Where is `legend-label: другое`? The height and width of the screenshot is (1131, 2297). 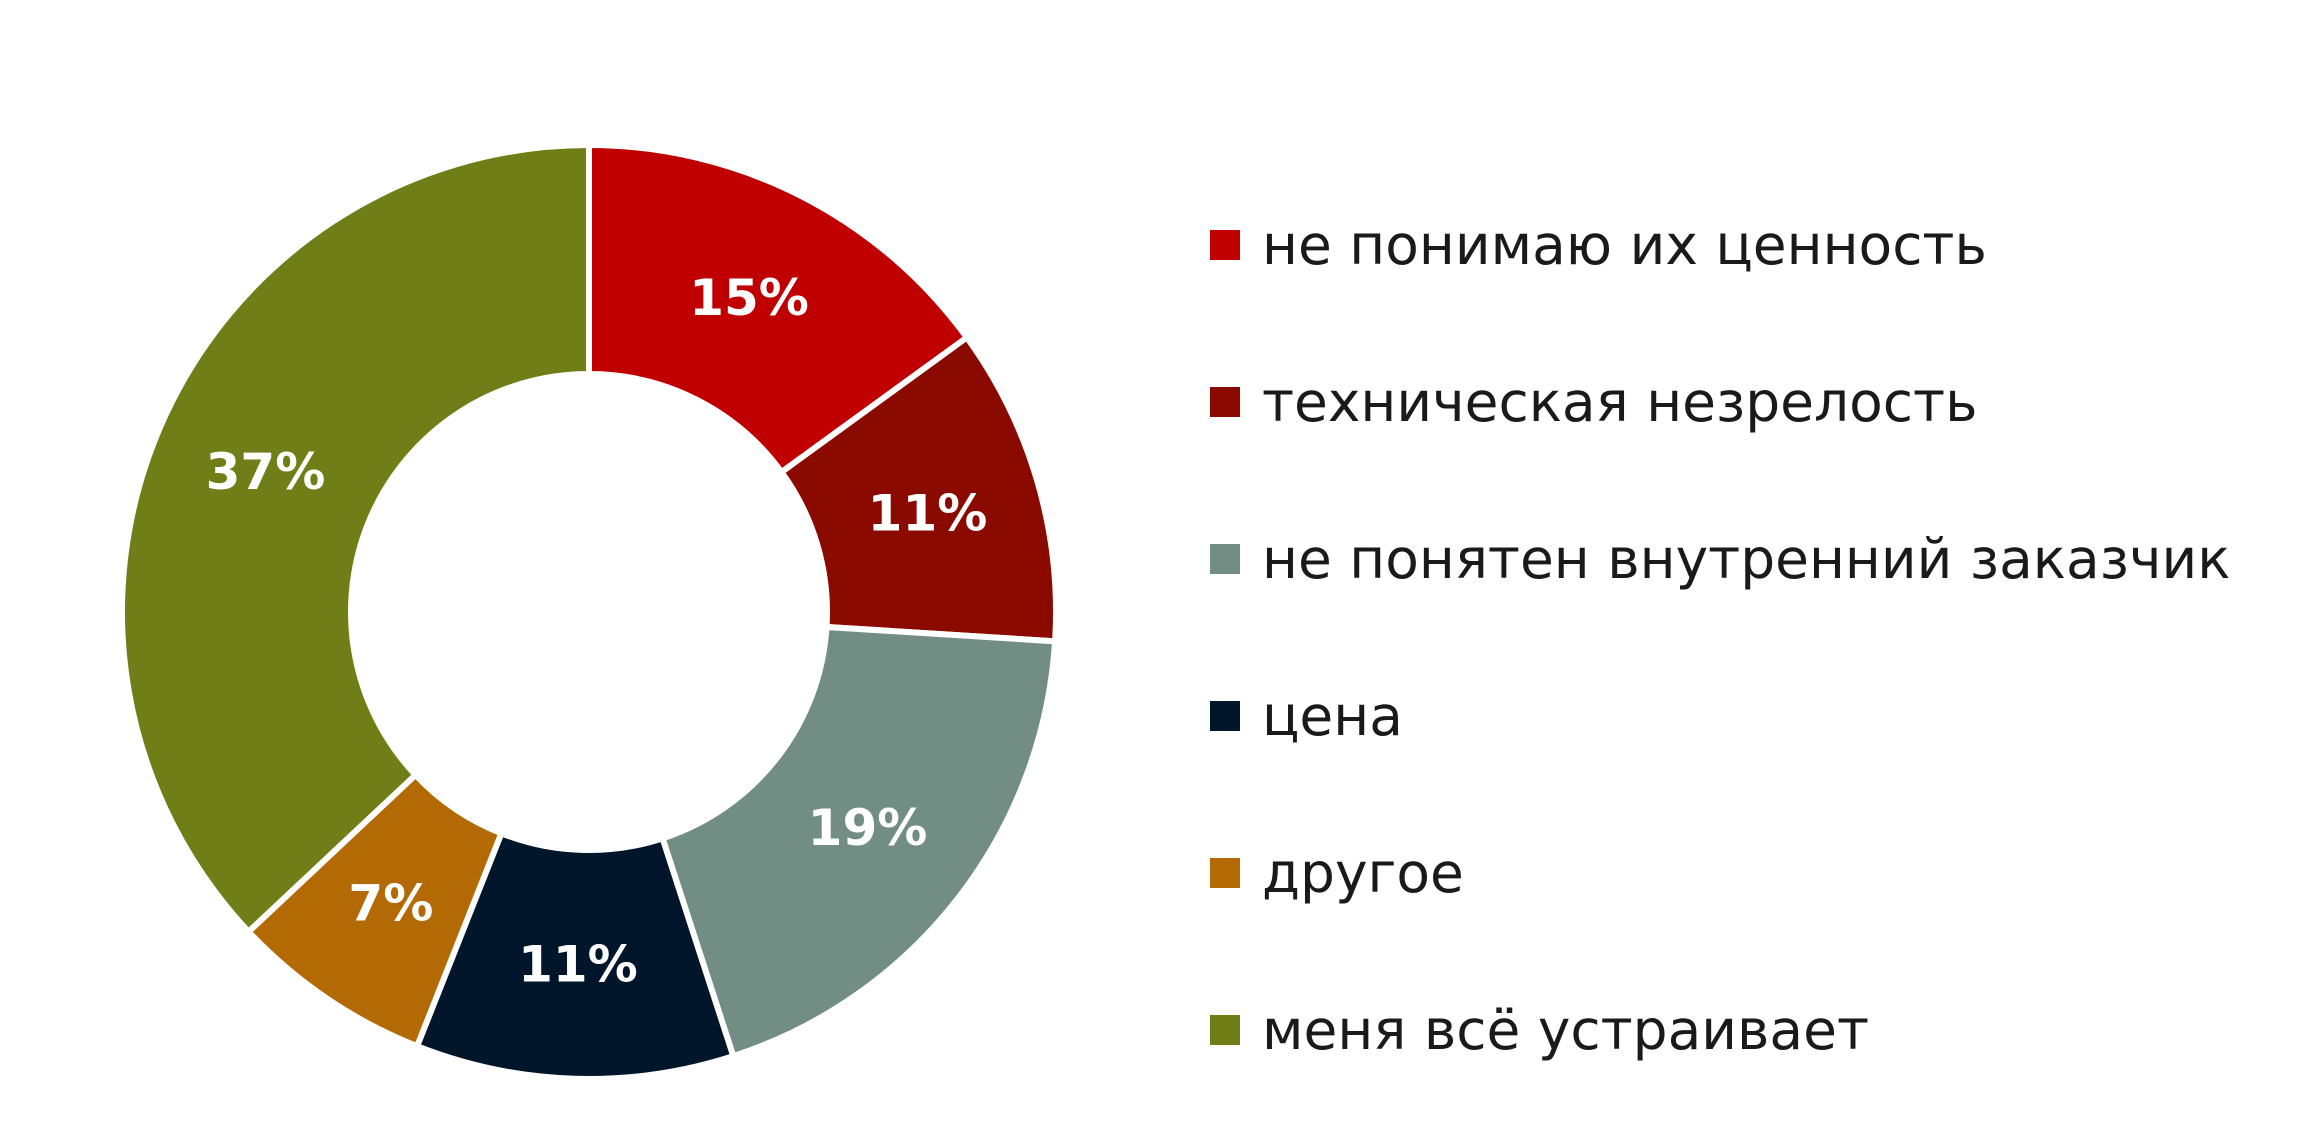
legend-label: другое is located at coordinates (1363, 873).